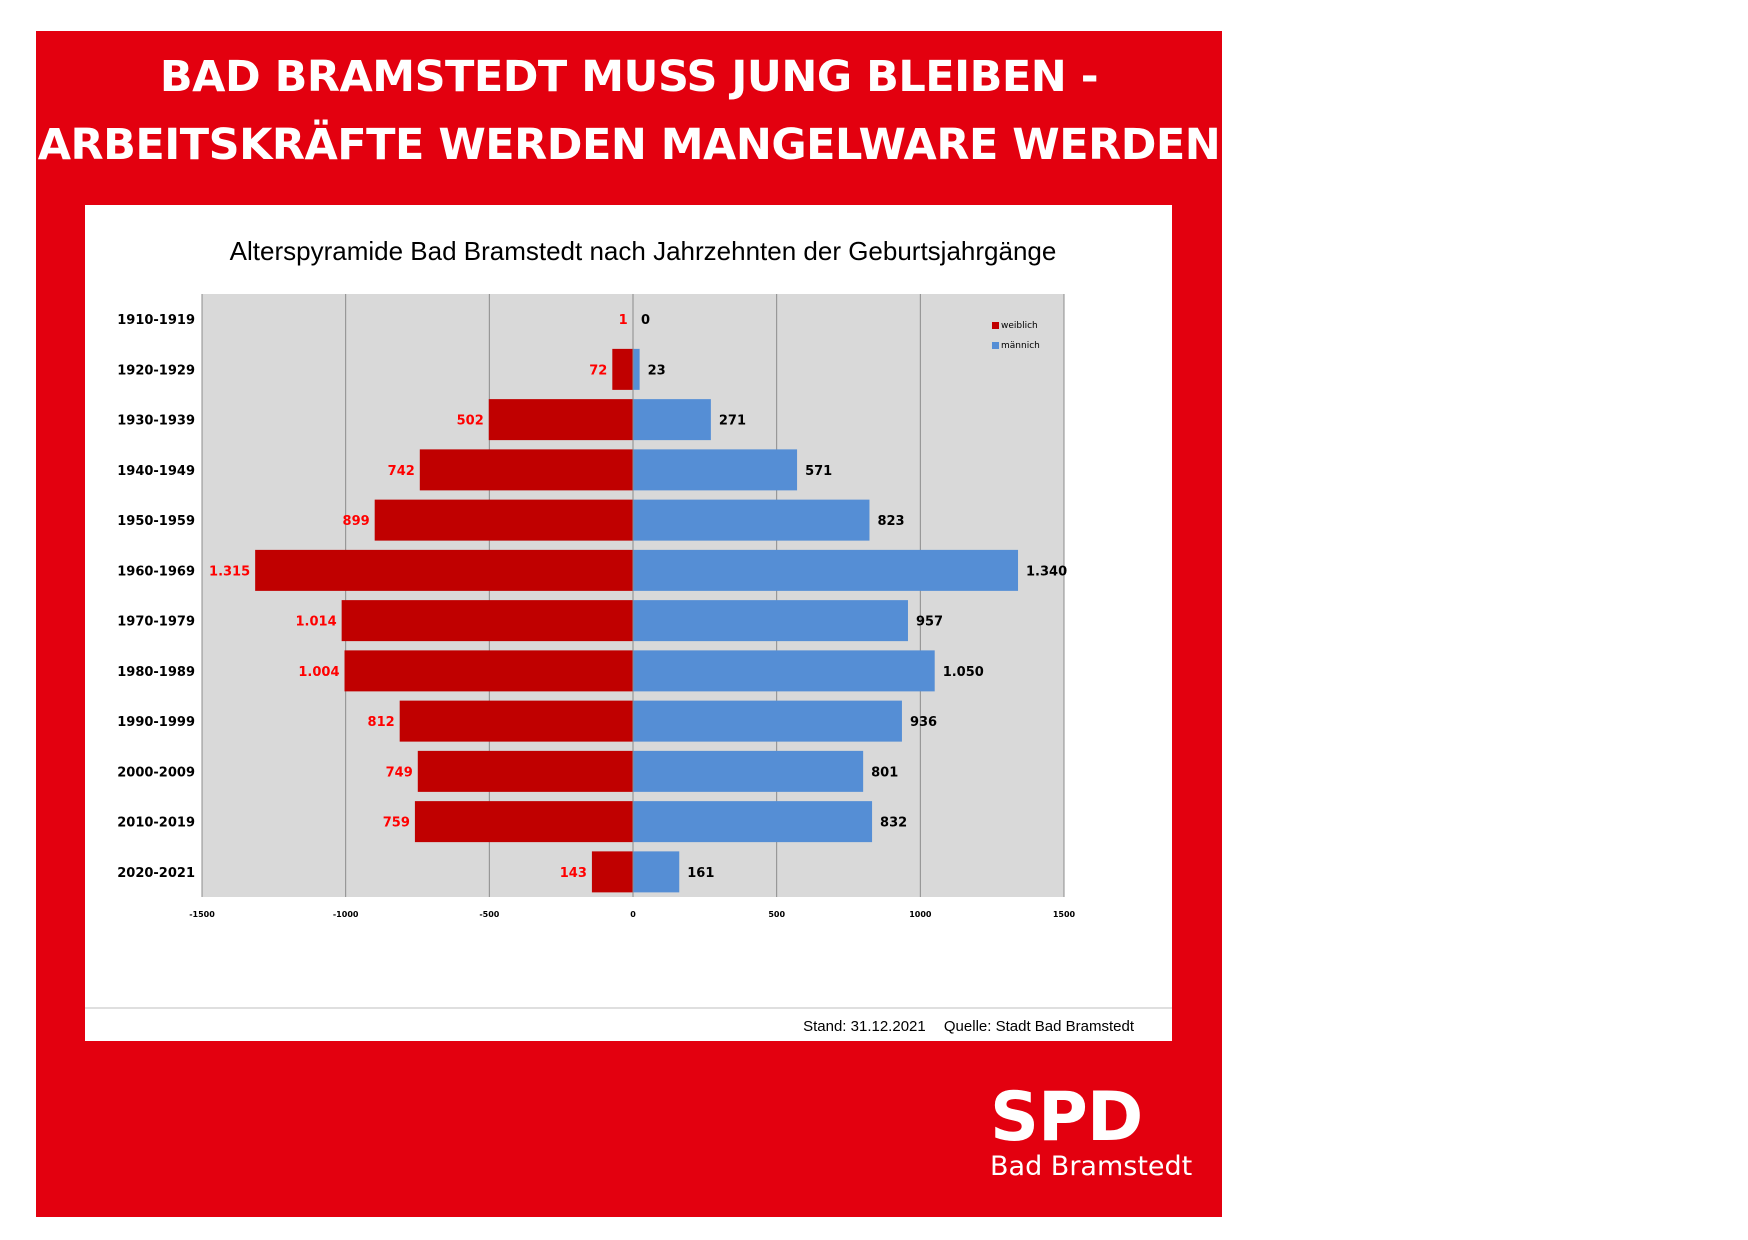 This screenshot has width=1748, height=1240. I want to click on stand-date: Stand: 31.12.2021, so click(864, 1026).